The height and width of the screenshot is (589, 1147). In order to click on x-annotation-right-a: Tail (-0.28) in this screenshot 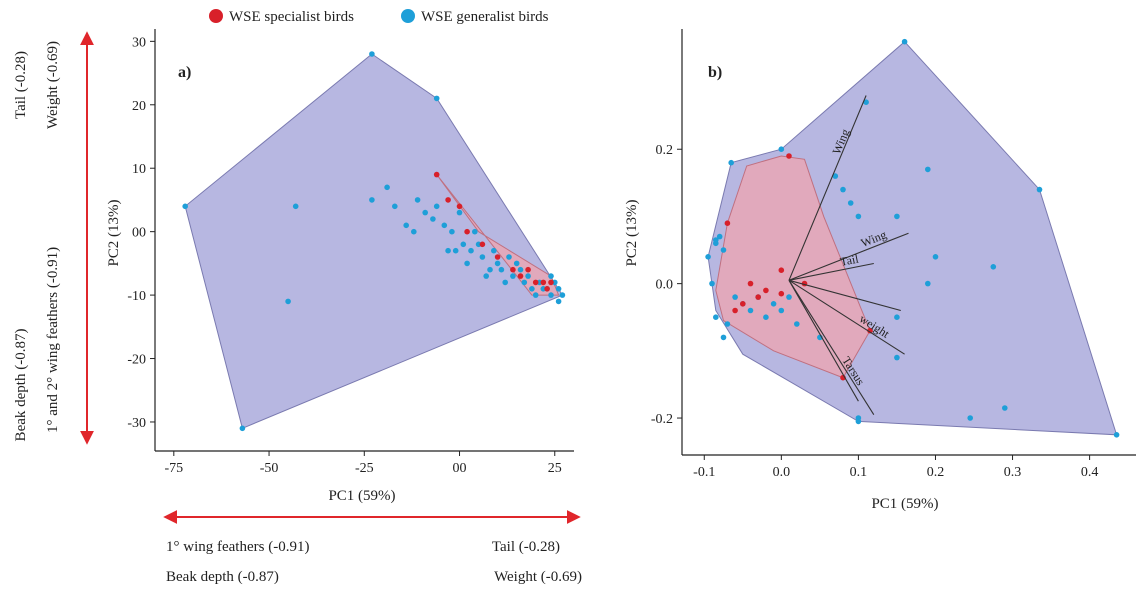, I will do `click(526, 547)`.